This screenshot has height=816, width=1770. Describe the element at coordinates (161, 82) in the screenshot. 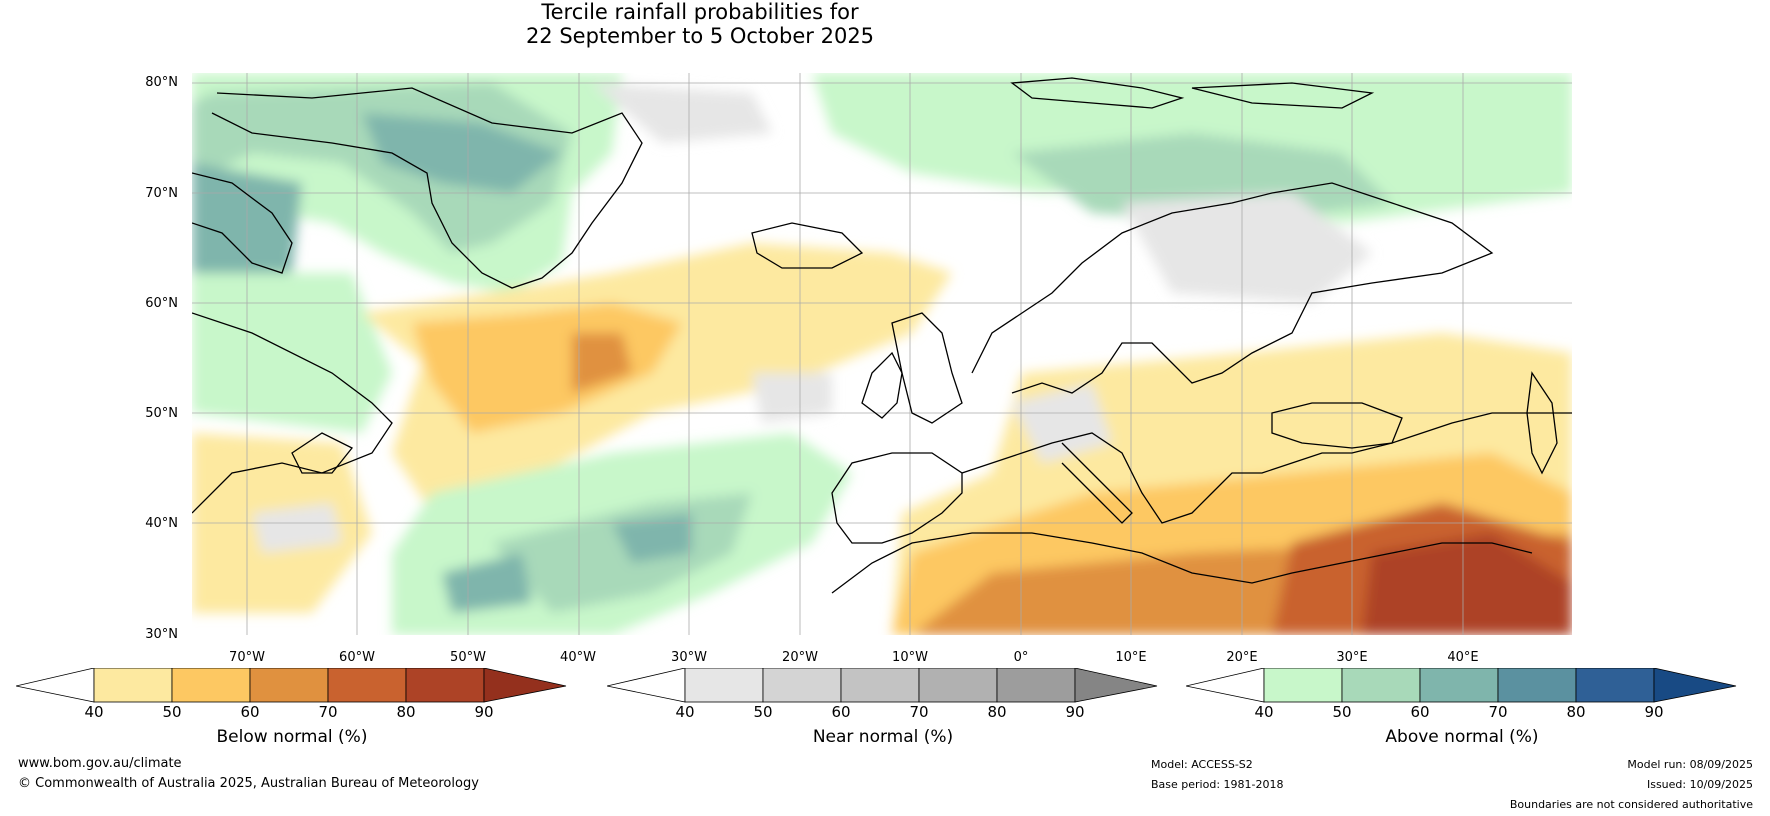

I see `lat-label-80n: 80°N` at that location.